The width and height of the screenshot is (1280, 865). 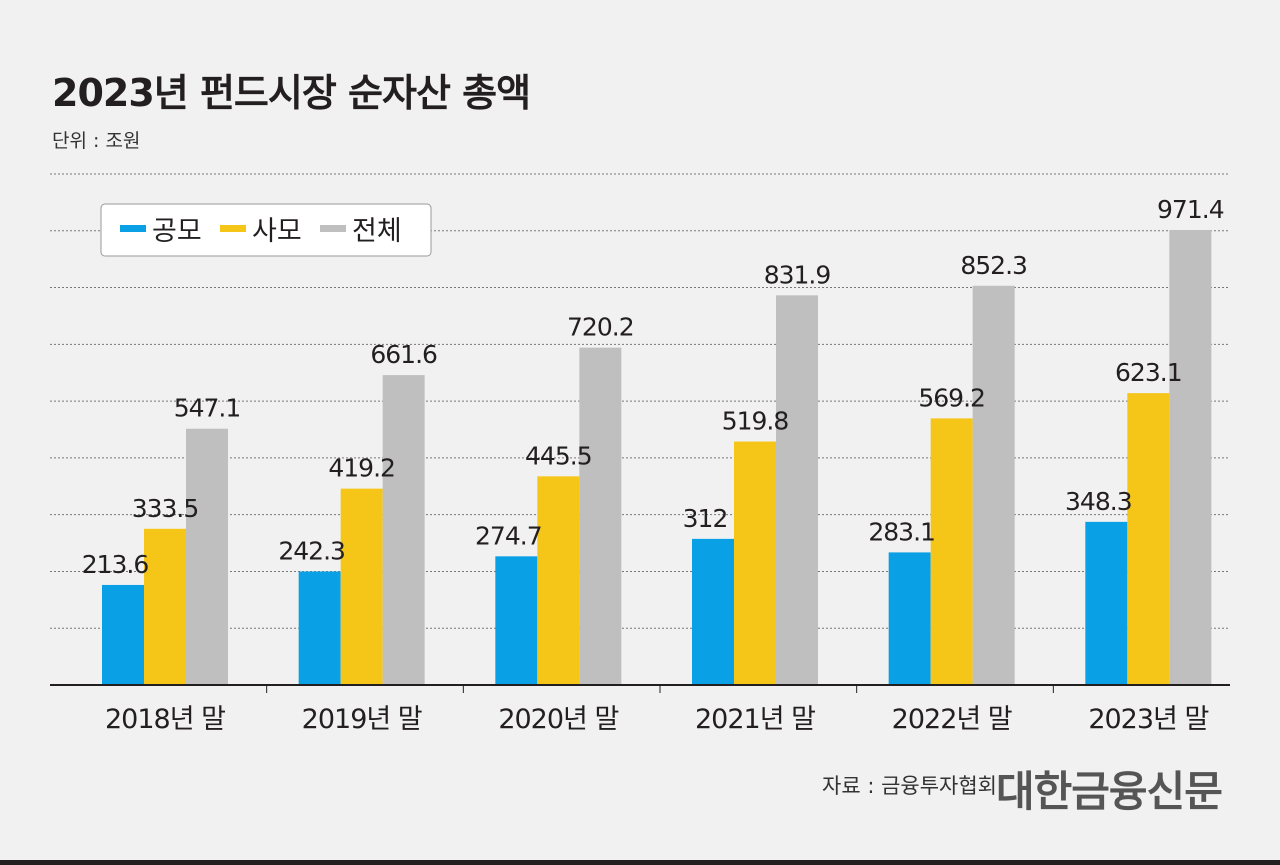 What do you see at coordinates (96, 141) in the screenshot?
I see `unit-label: 단위 : 조원` at bounding box center [96, 141].